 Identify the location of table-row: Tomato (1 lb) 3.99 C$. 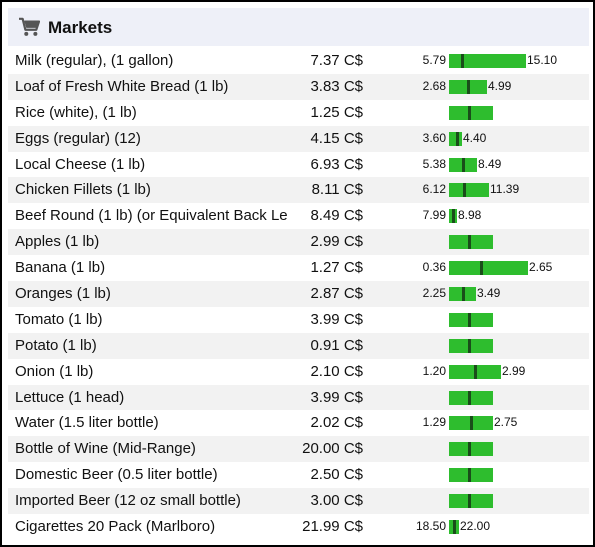
(298, 320).